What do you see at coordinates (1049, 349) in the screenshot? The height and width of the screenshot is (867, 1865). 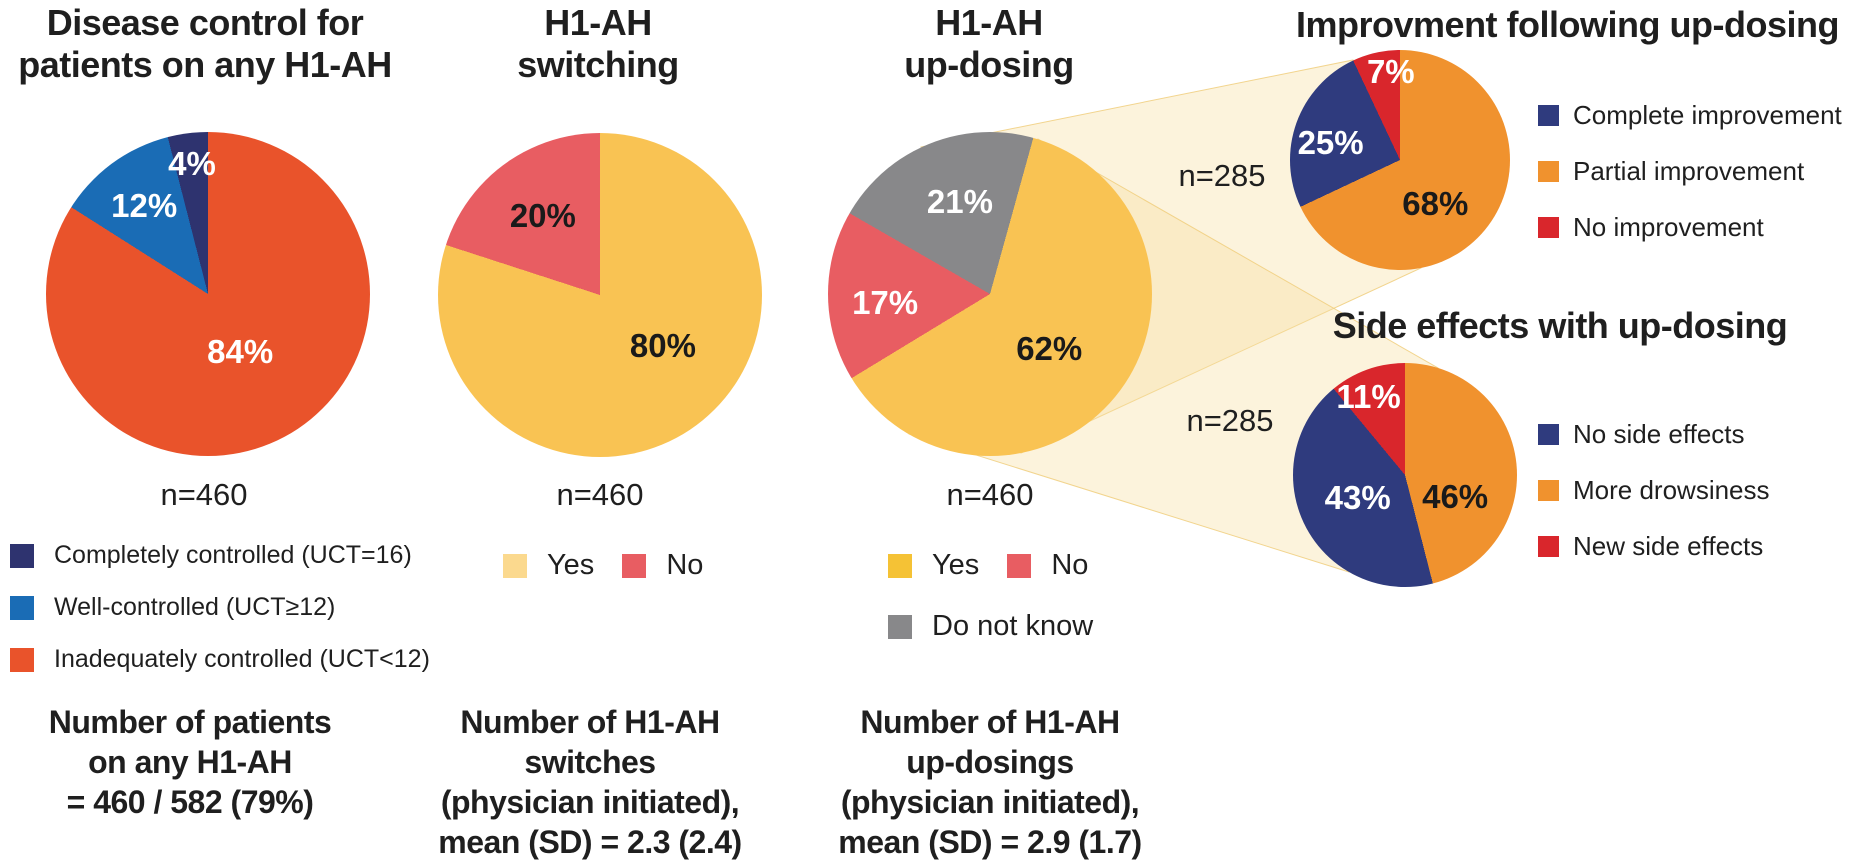 I see `pie-slice-label: 62%` at bounding box center [1049, 349].